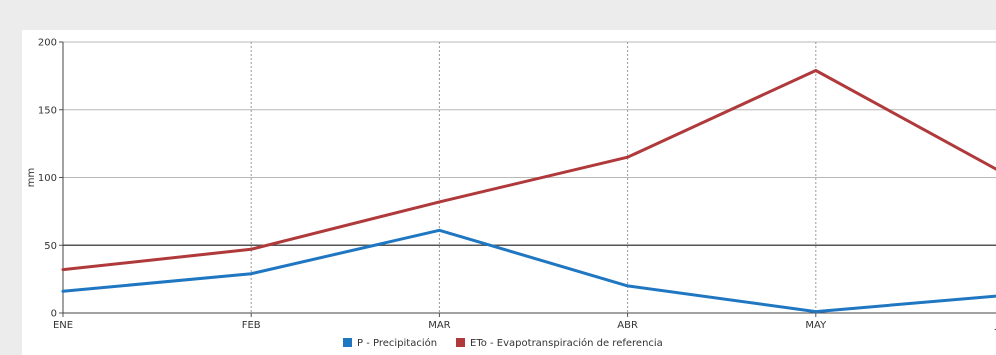 The height and width of the screenshot is (355, 996). I want to click on y-tick-label: 100, so click(47, 178).